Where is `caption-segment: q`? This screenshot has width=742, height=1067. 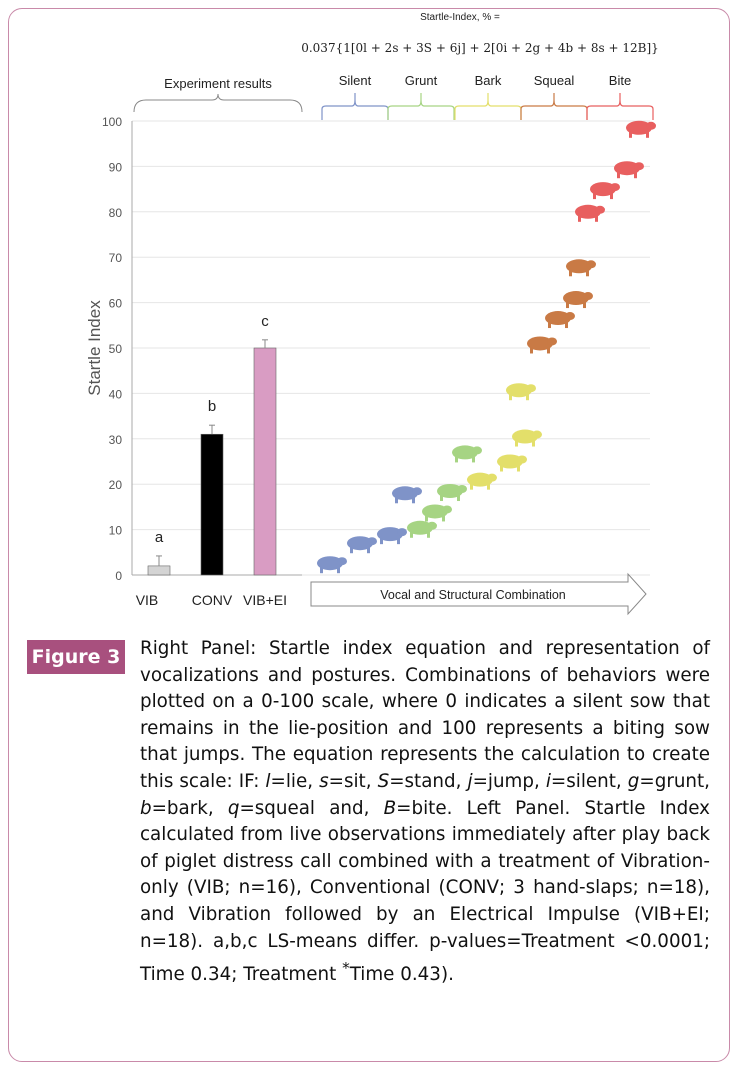 caption-segment: q is located at coordinates (233, 808).